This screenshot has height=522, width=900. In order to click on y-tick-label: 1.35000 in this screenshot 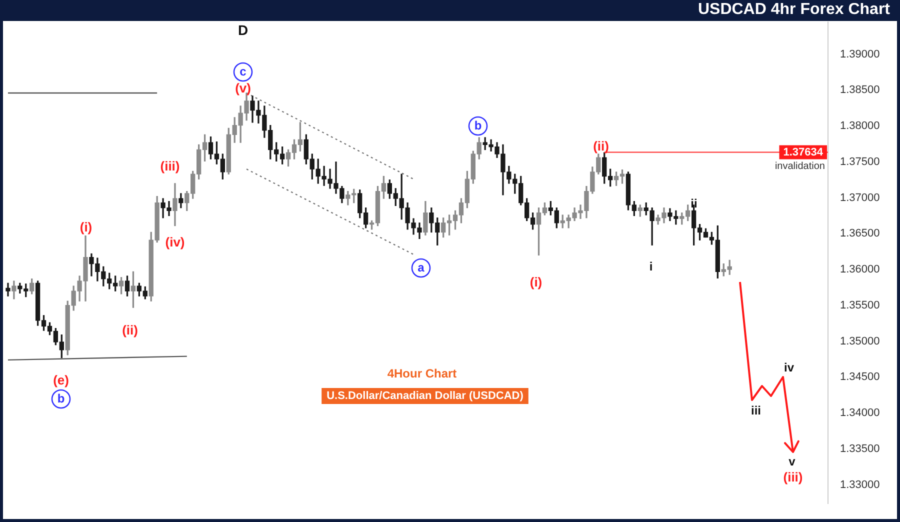, I will do `click(860, 341)`.